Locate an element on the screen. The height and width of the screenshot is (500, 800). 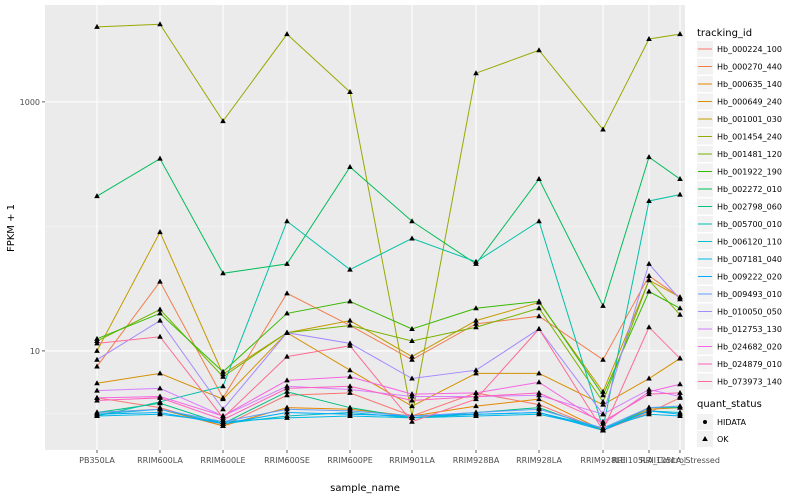
legend-label: Hb_001001_030 is located at coordinates (749, 119).